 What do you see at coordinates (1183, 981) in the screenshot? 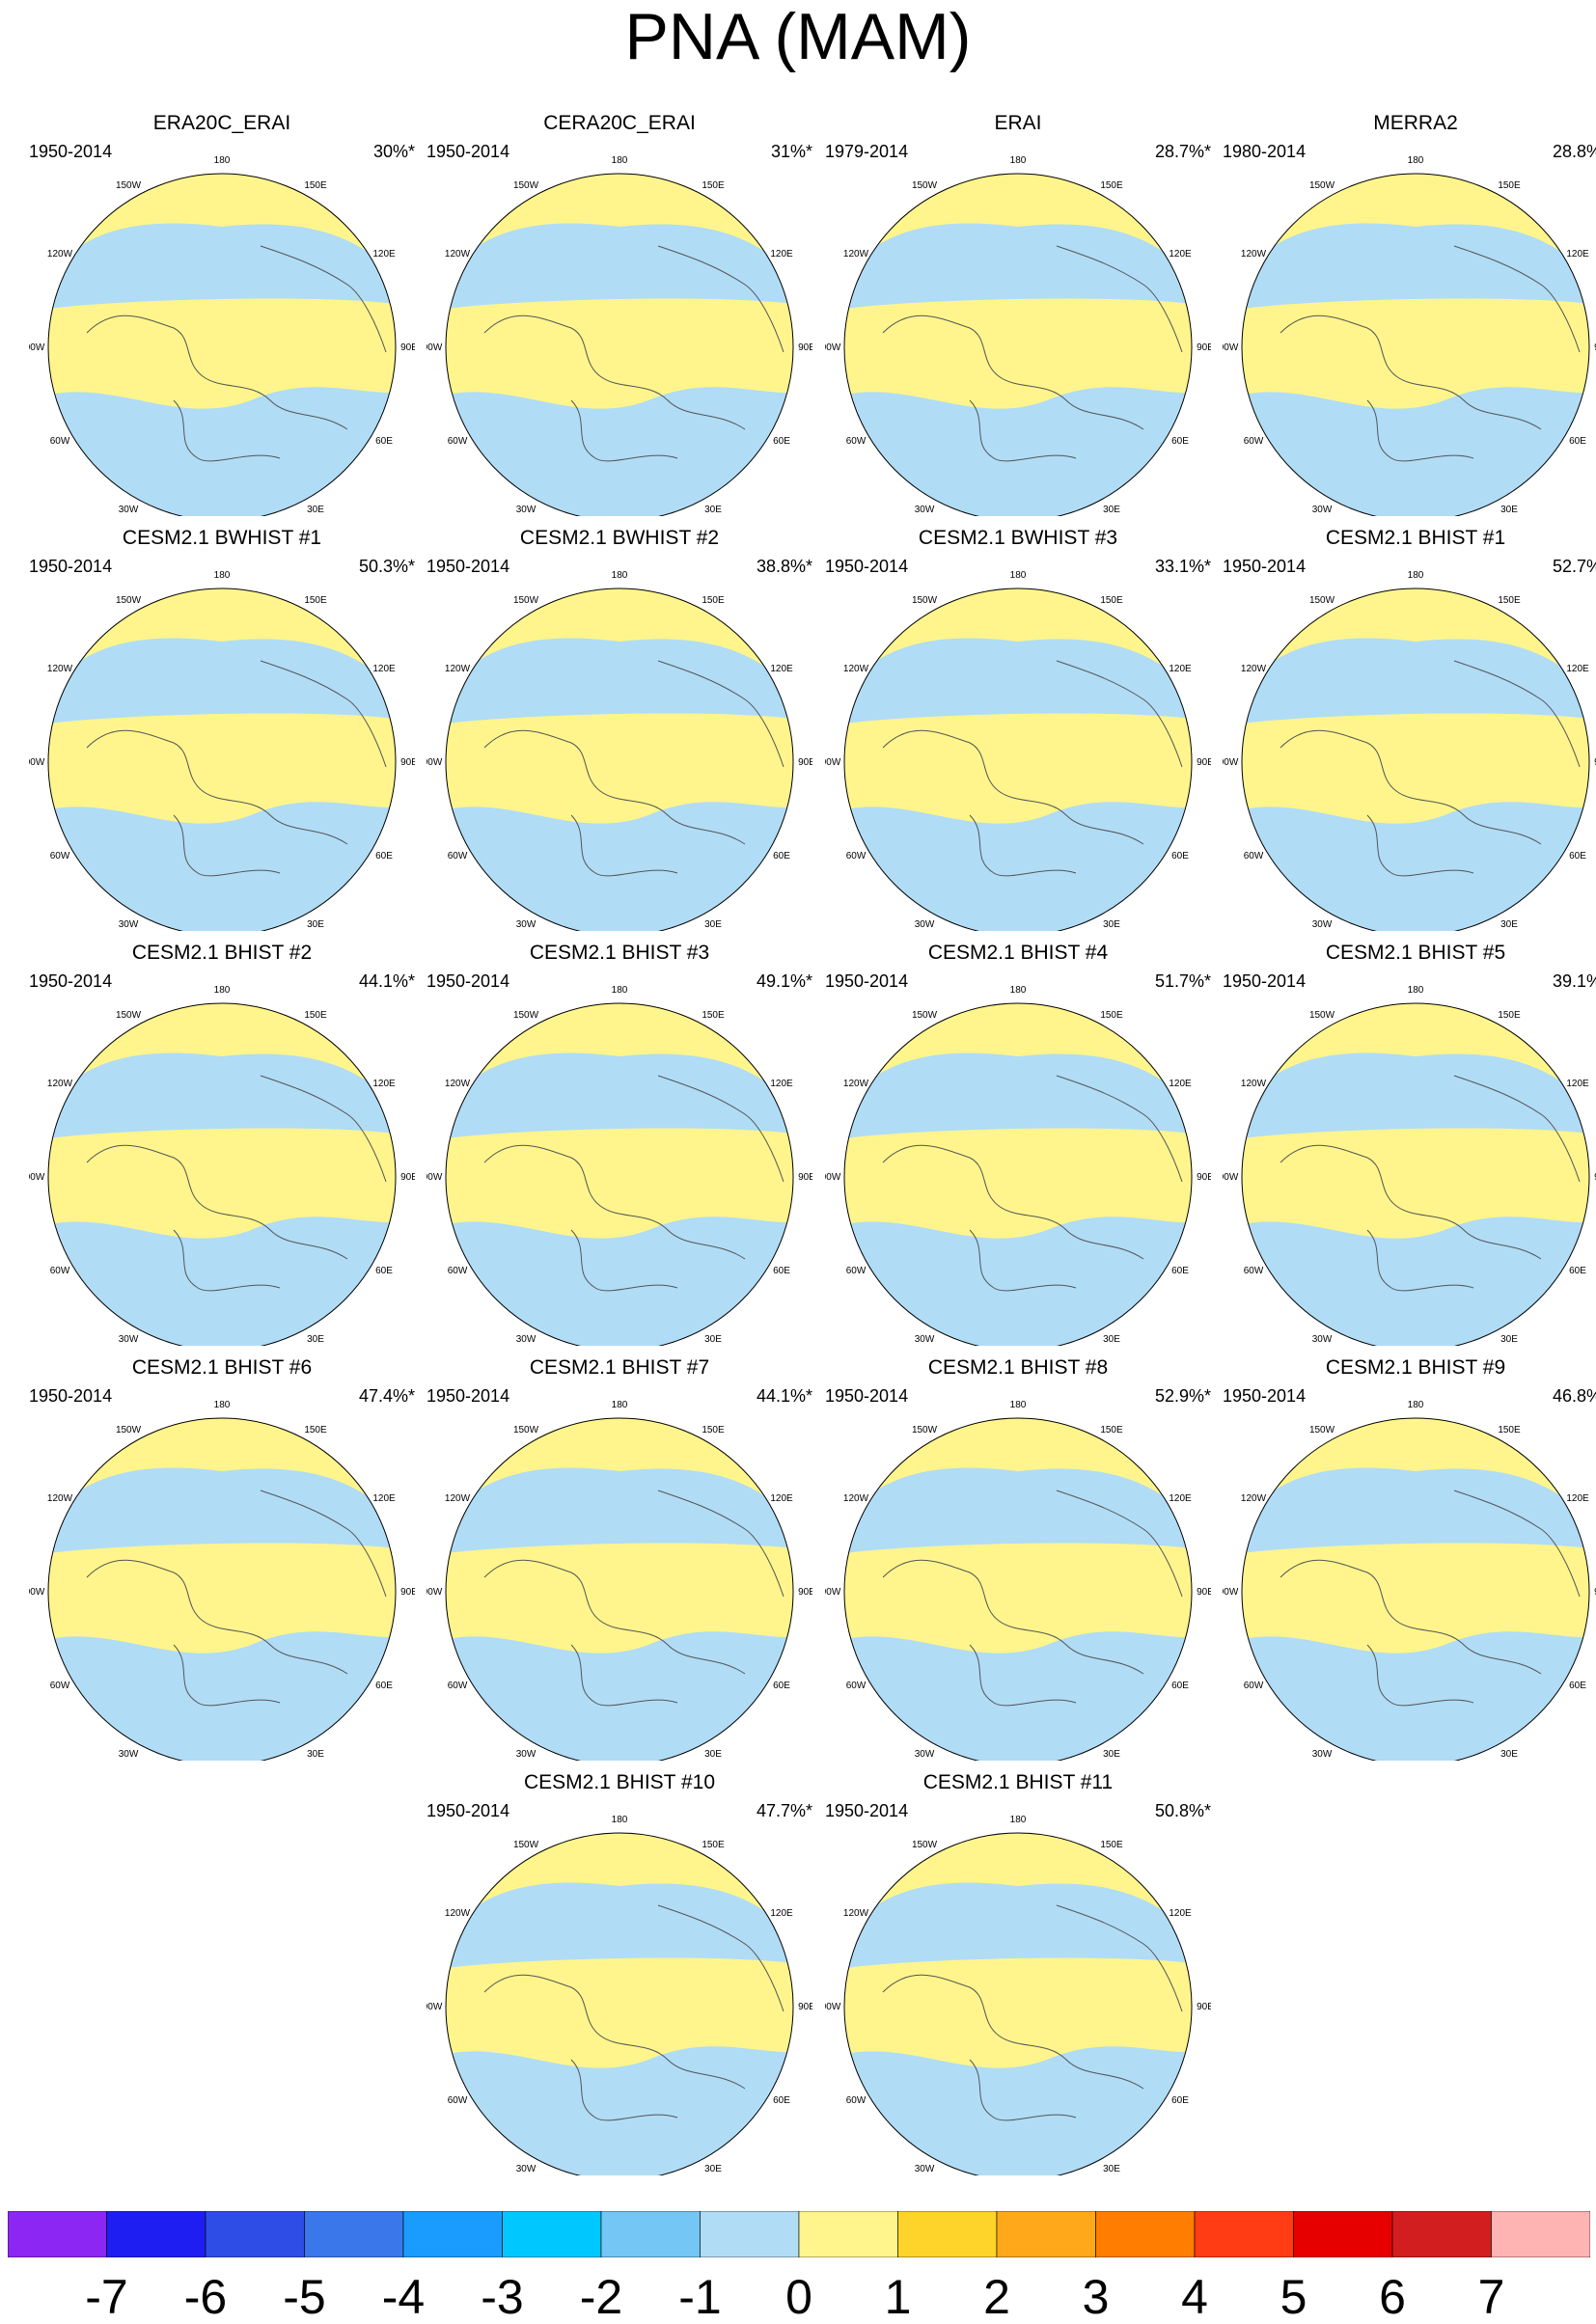
I see `variance-explained: 51.7%*` at bounding box center [1183, 981].